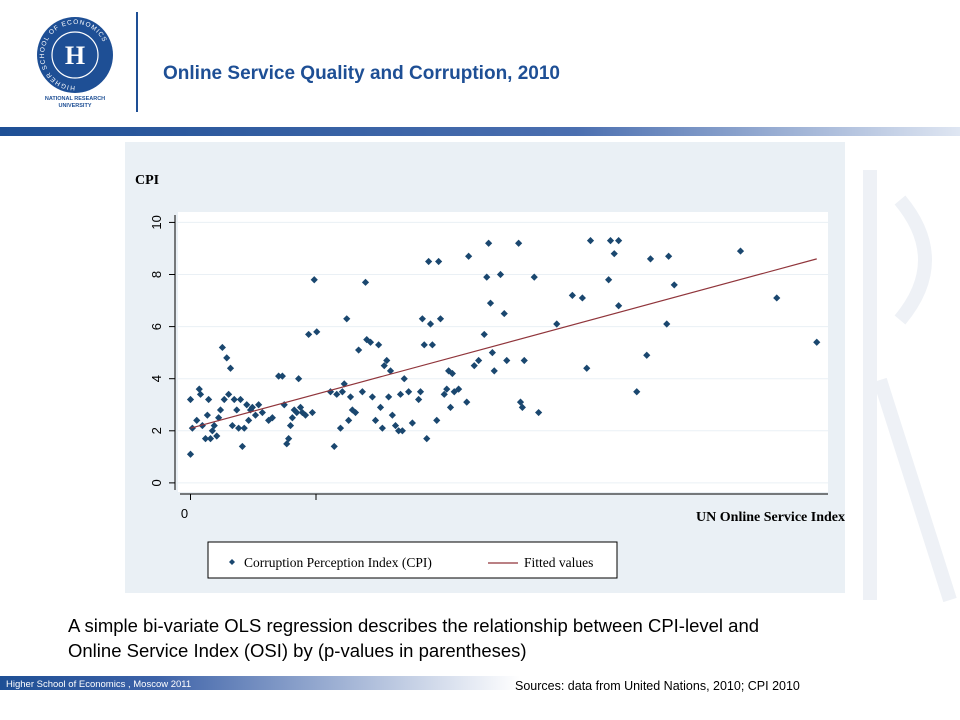  Describe the element at coordinates (156, 482) in the screenshot. I see `y-tick-label: 0` at that location.